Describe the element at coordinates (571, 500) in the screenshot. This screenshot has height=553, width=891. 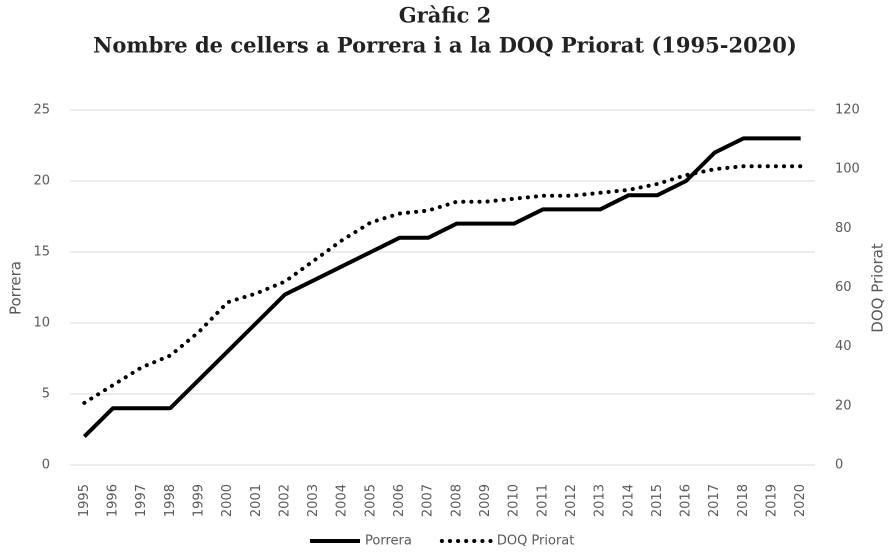
I see `x-tick-label: 2012` at that location.